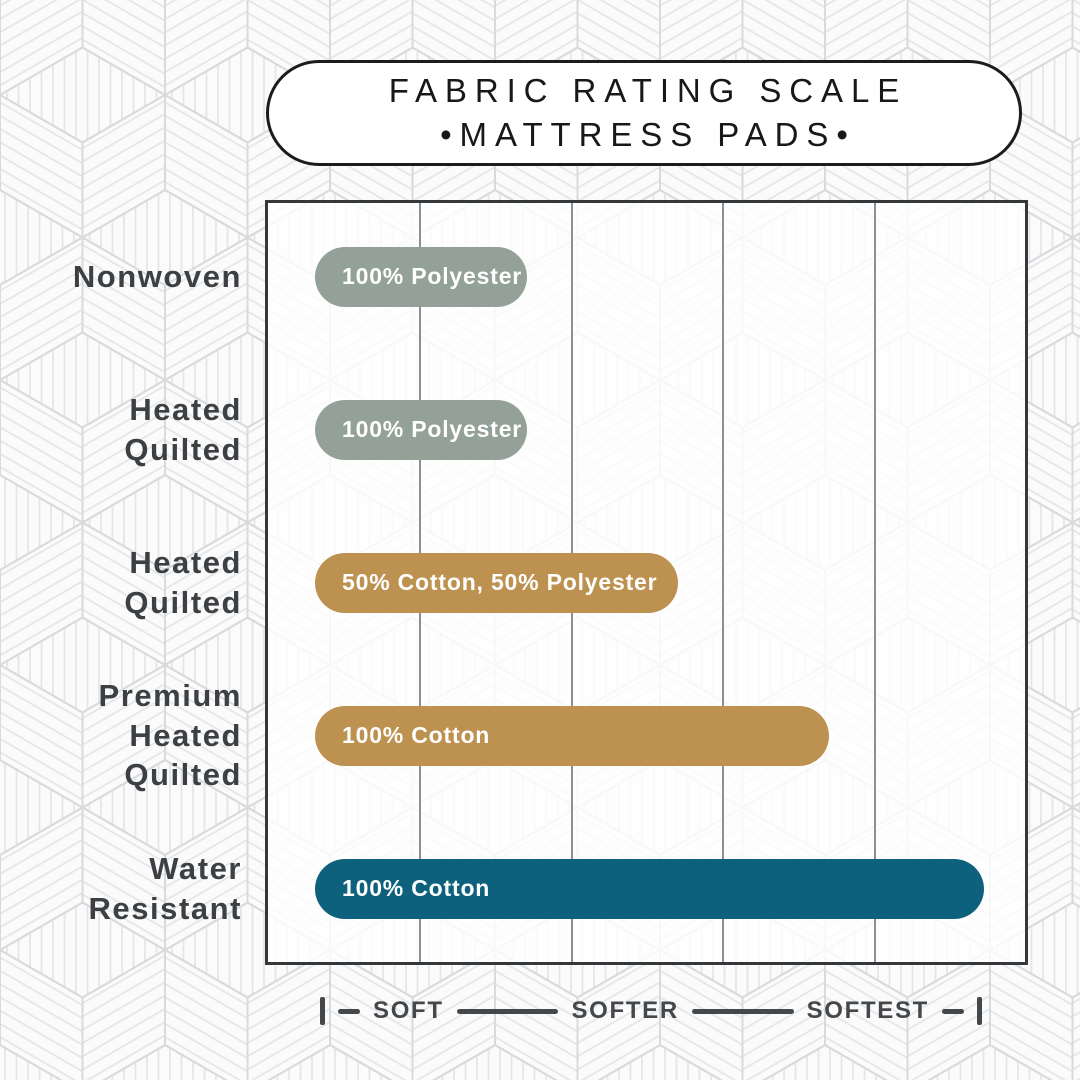  Describe the element at coordinates (868, 1010) in the screenshot. I see `axis-label-softest: SOFTEST` at that location.